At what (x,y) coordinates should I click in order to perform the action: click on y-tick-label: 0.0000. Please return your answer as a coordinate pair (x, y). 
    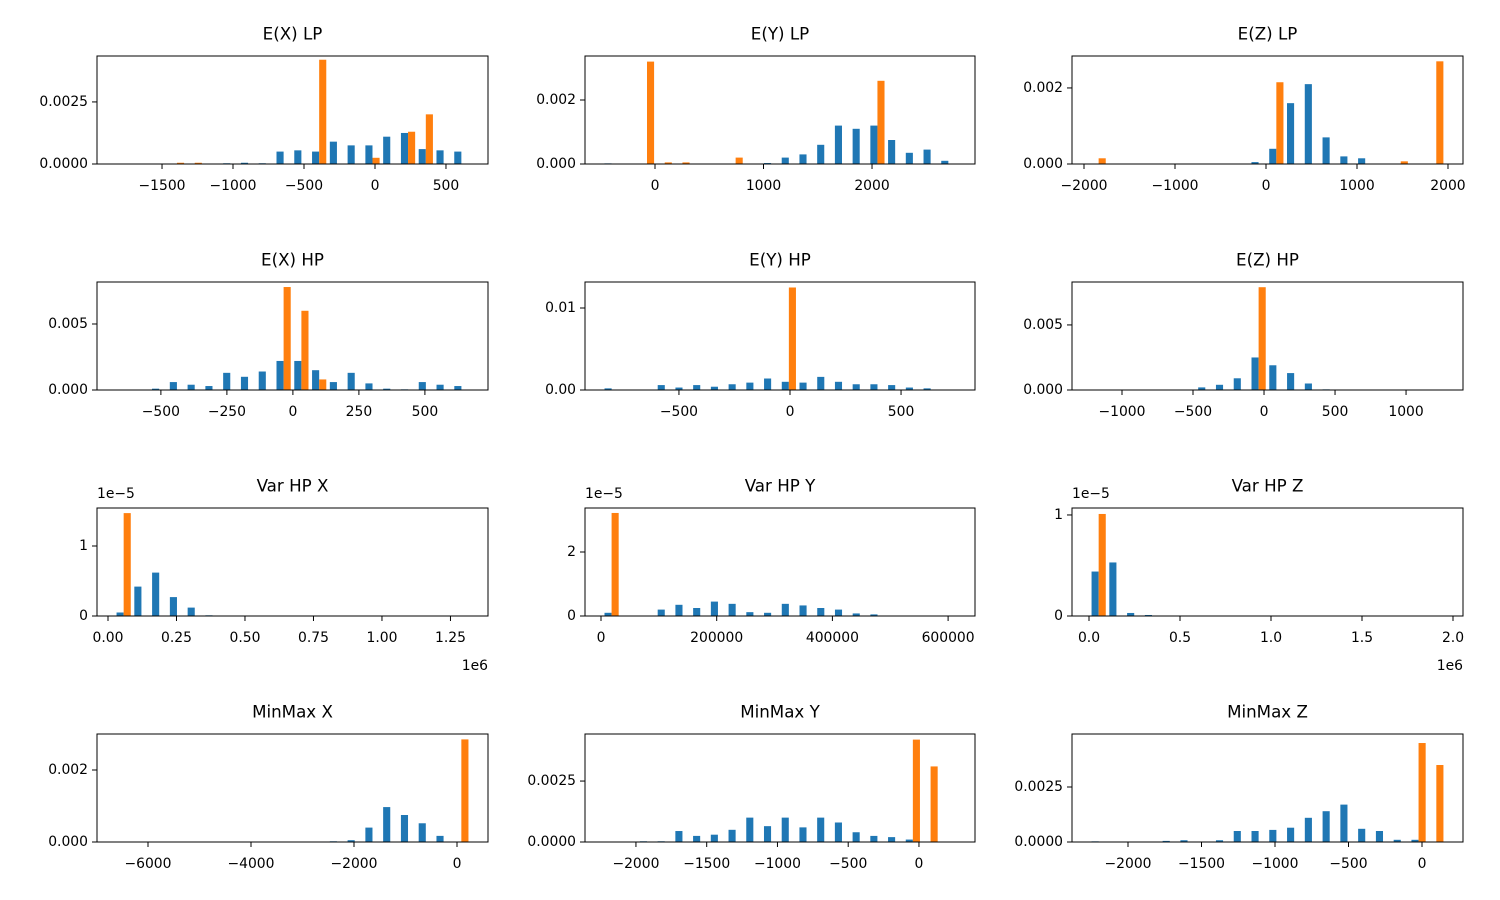
    Looking at the image, I should click on (1038, 842).